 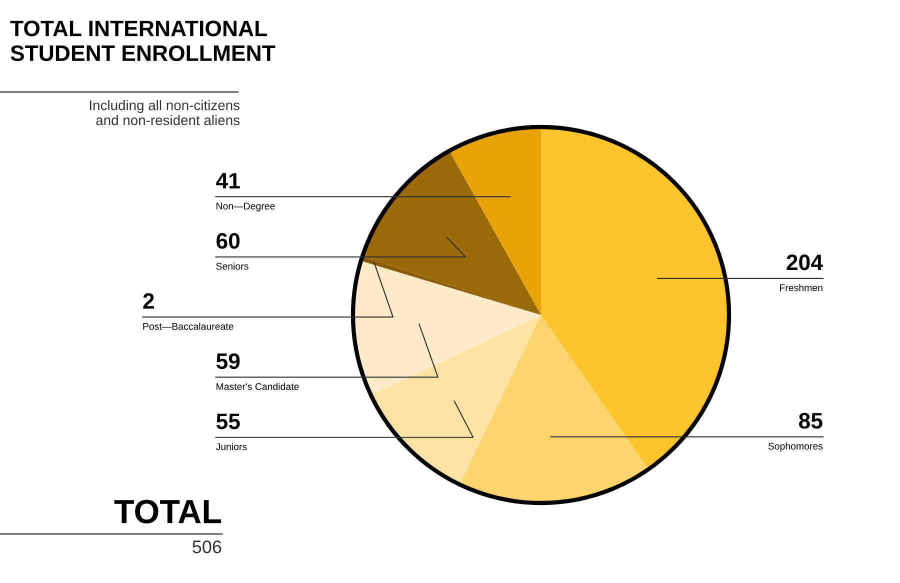 I want to click on data-label: 41, so click(x=228, y=180).